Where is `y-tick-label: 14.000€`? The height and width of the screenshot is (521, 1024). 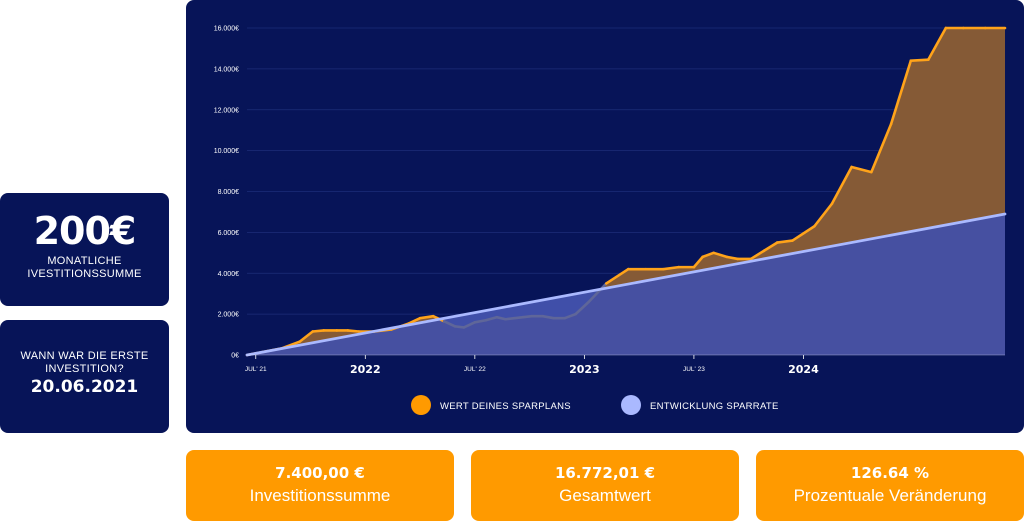 y-tick-label: 14.000€ is located at coordinates (226, 69).